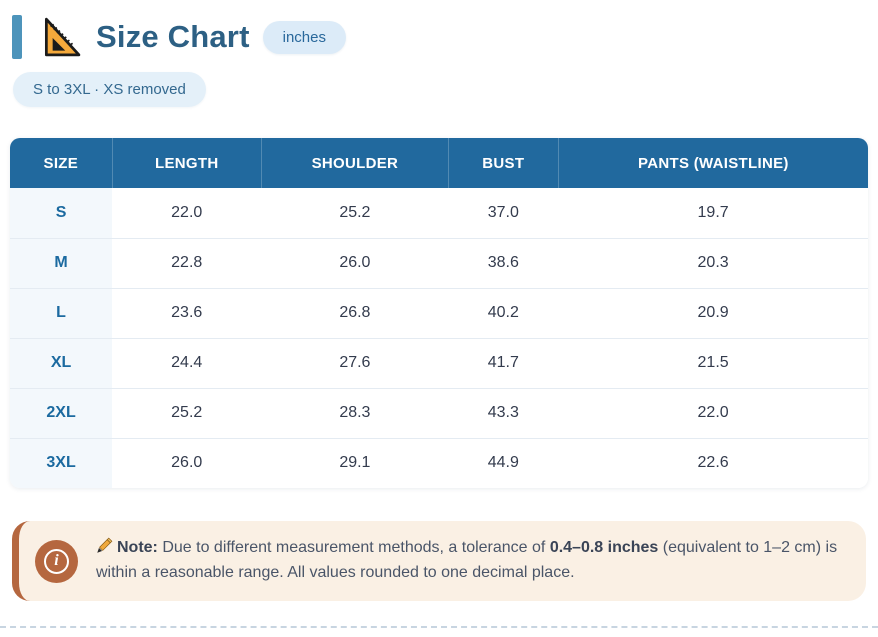 The width and height of the screenshot is (878, 637). What do you see at coordinates (713, 262) in the screenshot?
I see `pants-value: 20.3` at bounding box center [713, 262].